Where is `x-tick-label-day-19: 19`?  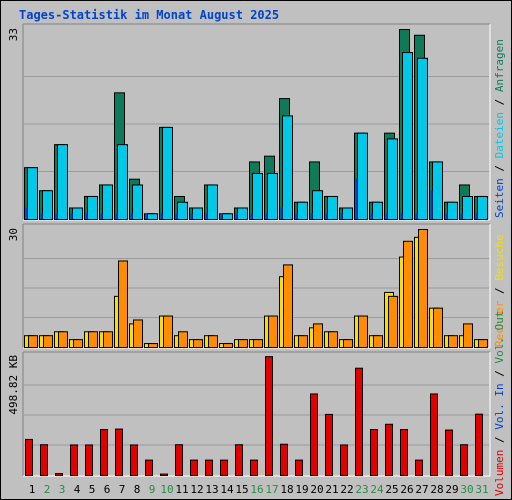 x-tick-label-day-19: 19 is located at coordinates (301, 489).